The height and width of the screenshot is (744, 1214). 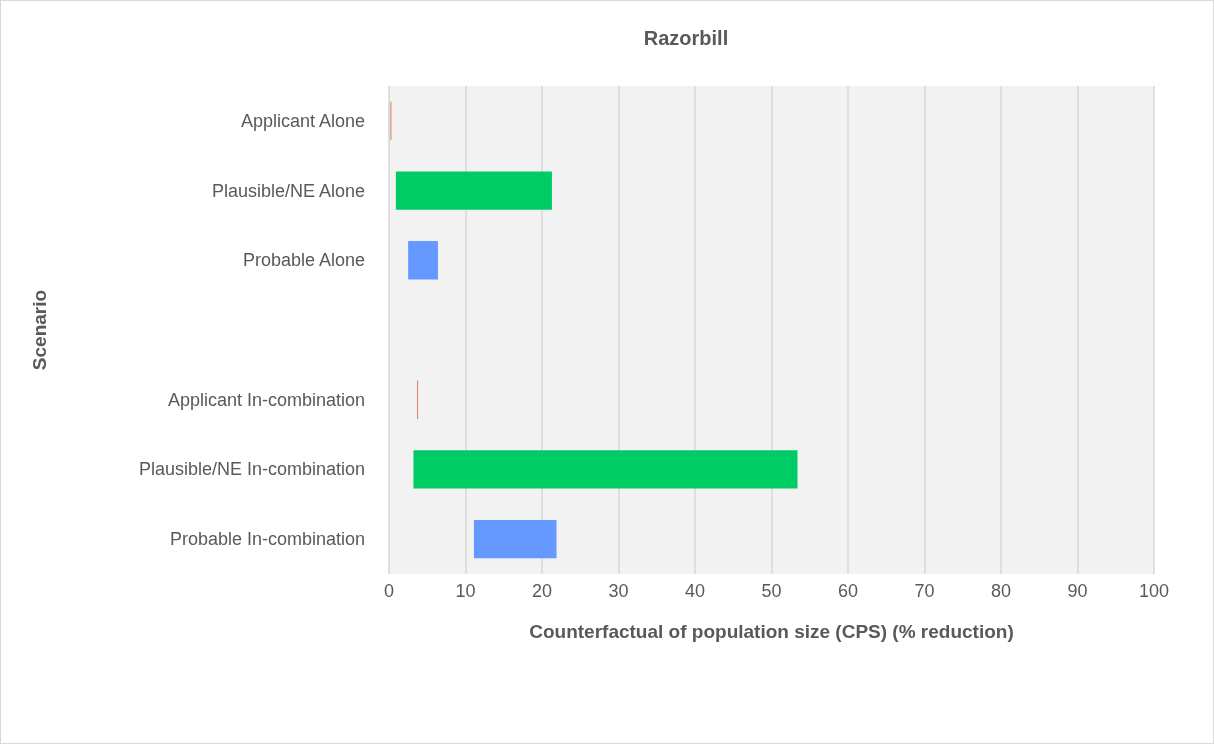 What do you see at coordinates (389, 591) in the screenshot?
I see `x-tick-label: 0` at bounding box center [389, 591].